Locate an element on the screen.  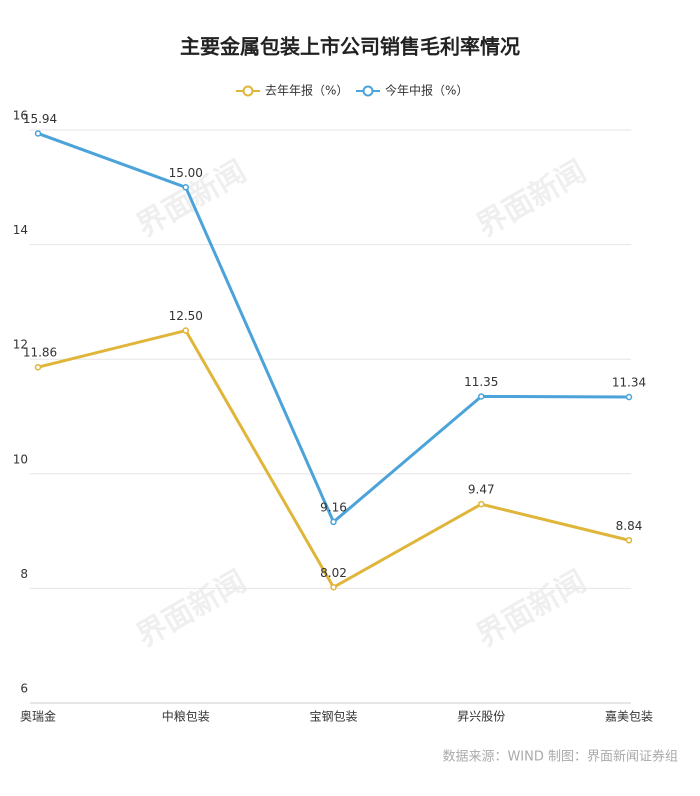
x-tick-label: 中粮包装 is located at coordinates (186, 716).